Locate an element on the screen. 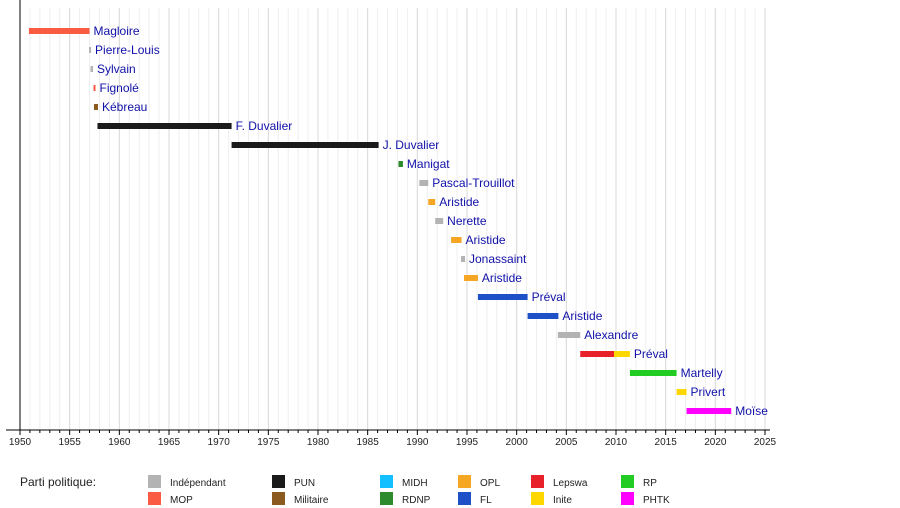  x-tick-label: 1990 is located at coordinates (417, 442).